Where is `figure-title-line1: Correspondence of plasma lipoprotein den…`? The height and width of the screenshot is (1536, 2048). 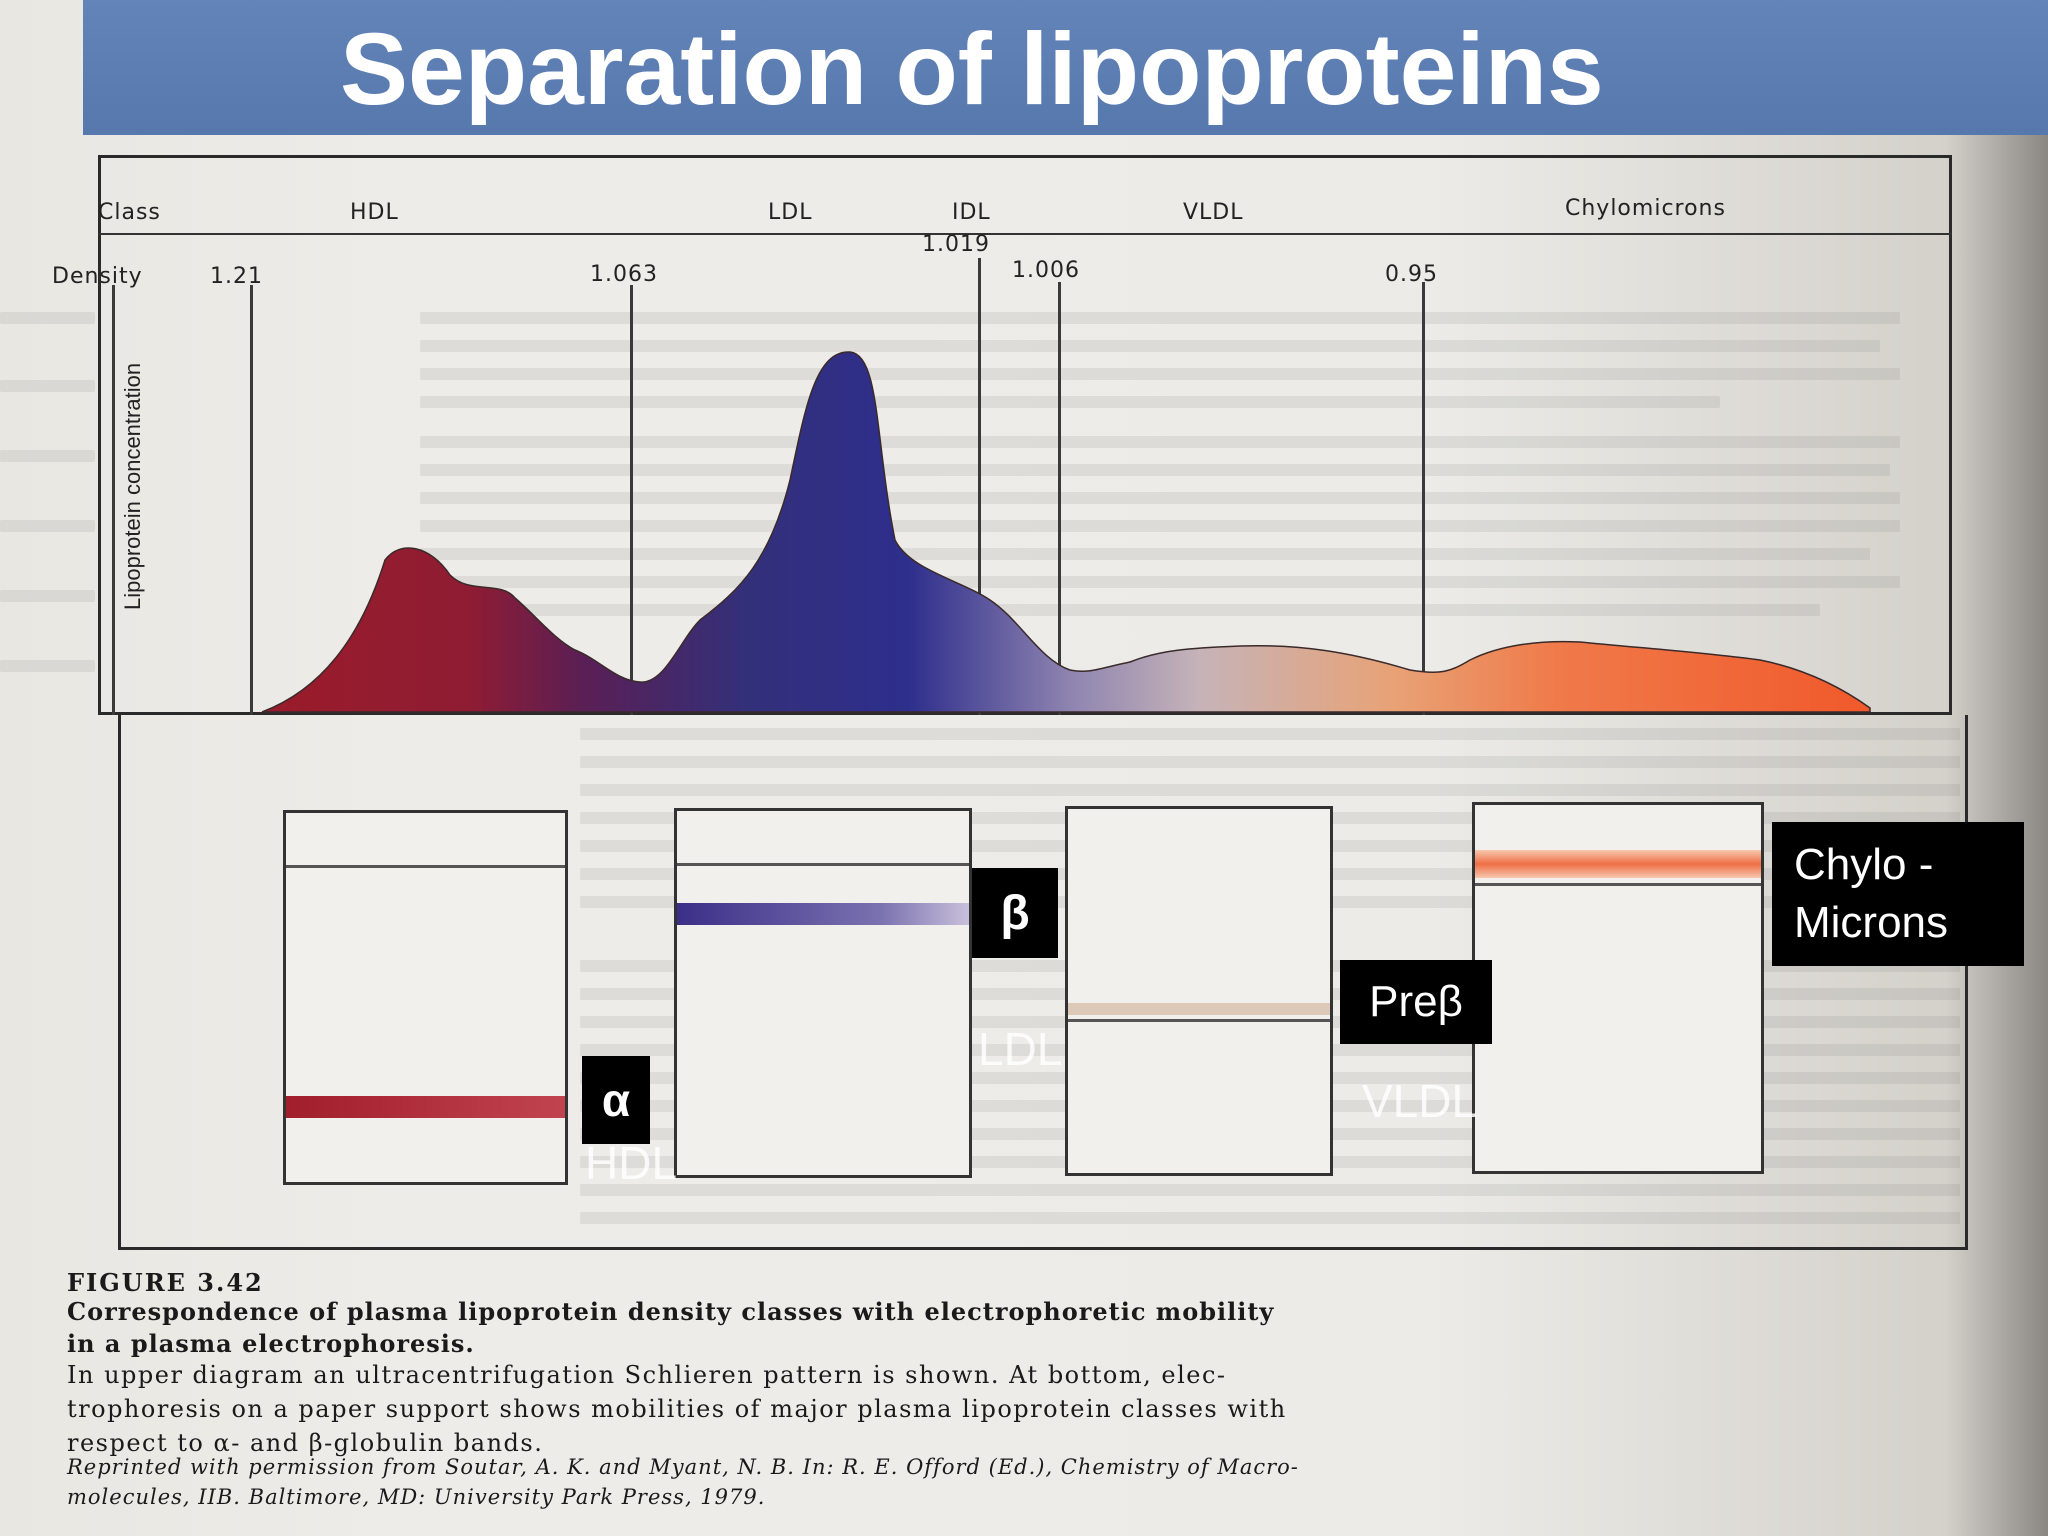 figure-title-line1: Correspondence of plasma lipoprotein den… is located at coordinates (671, 1311).